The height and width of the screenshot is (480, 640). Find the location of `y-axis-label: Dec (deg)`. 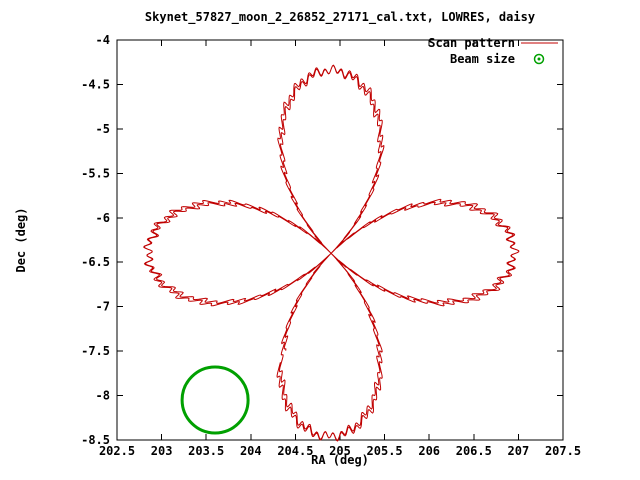

y-axis-label: Dec (deg) is located at coordinates (21, 239).